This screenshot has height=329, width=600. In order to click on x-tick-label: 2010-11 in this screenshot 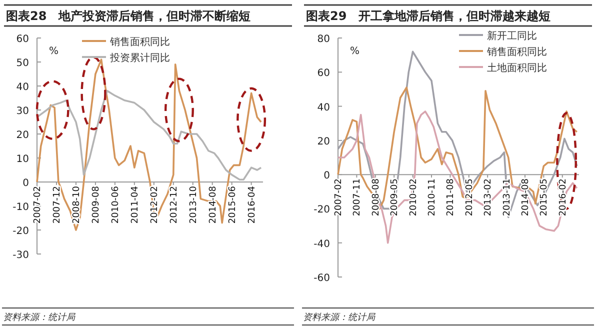, I will do `click(432, 197)`.